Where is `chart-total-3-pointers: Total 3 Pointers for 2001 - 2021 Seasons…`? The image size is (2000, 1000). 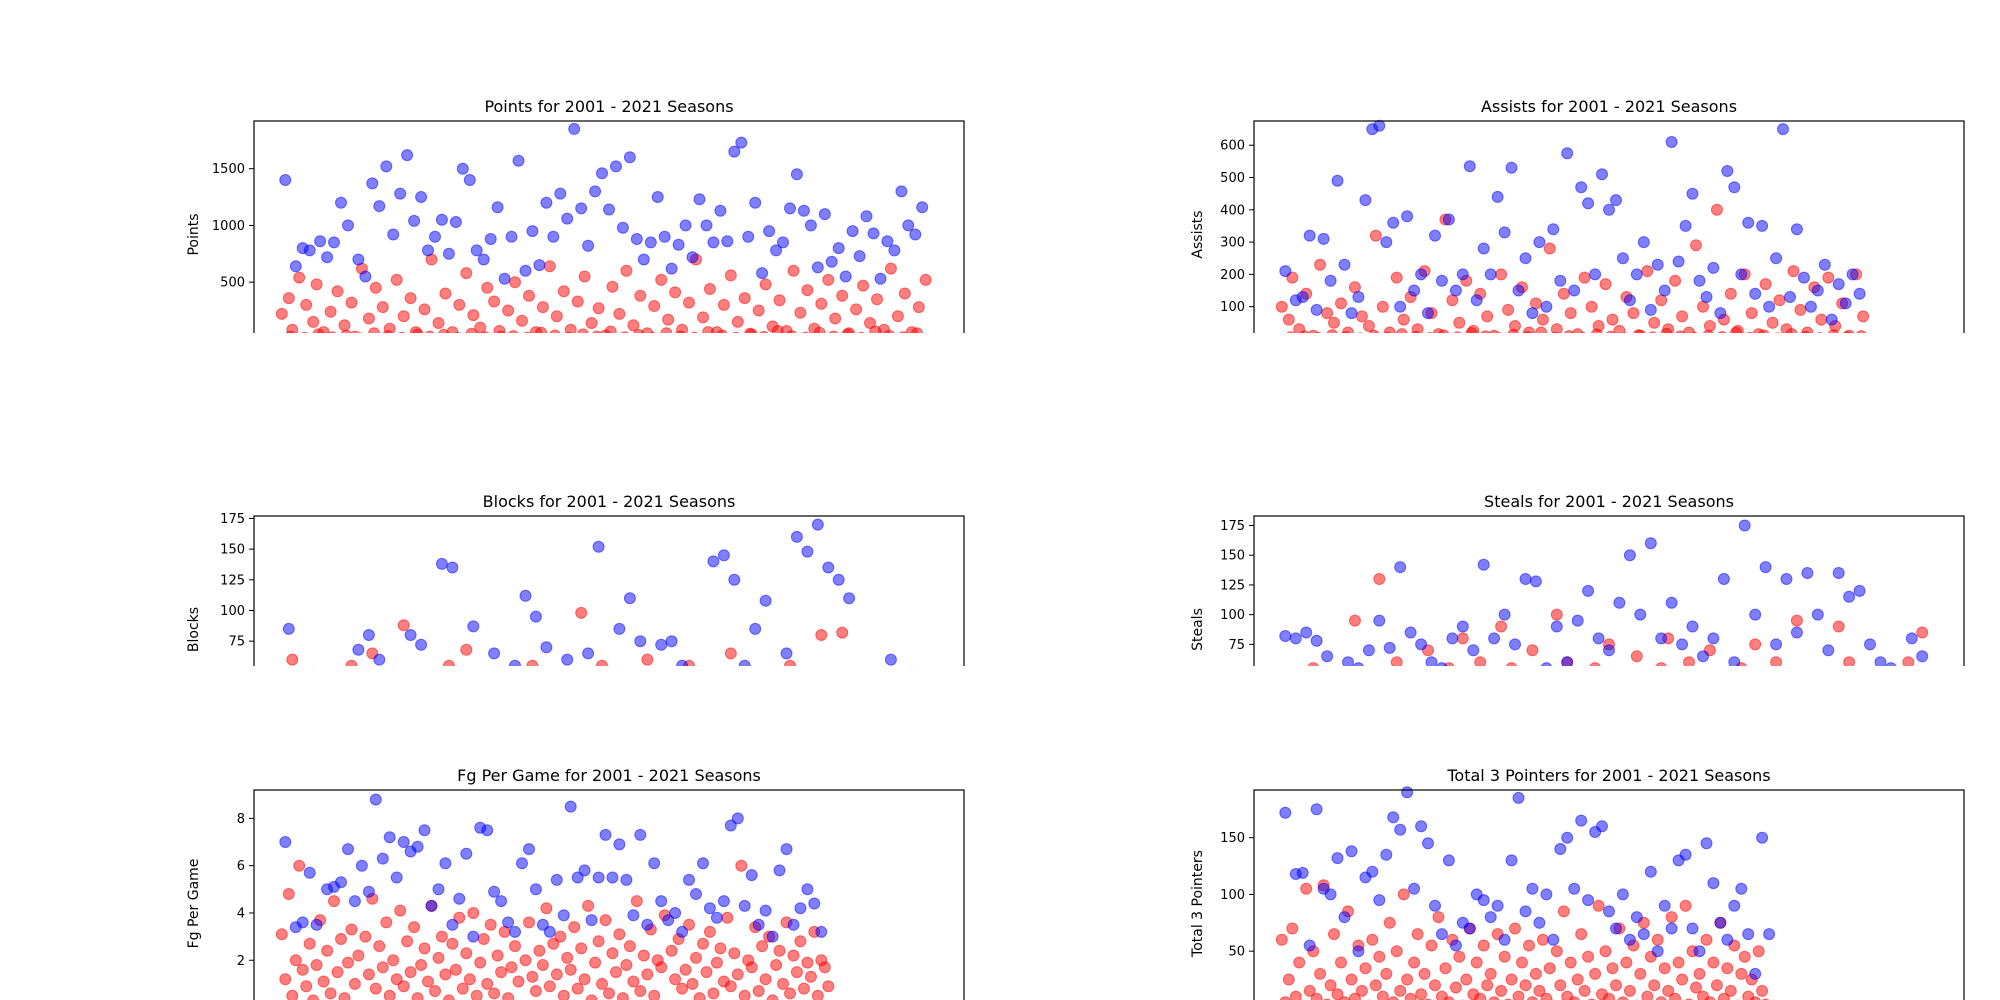
chart-total-3-pointers: Total 3 Pointers for 2001 - 2021 Seasons… is located at coordinates (1577, 883).